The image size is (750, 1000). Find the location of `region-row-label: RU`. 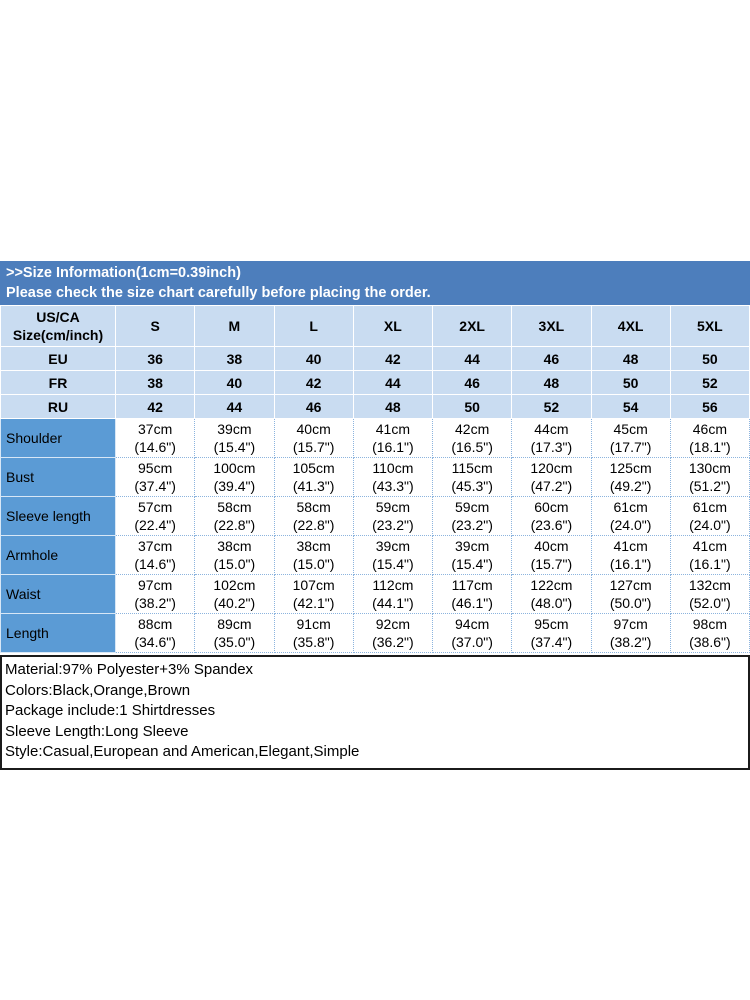

region-row-label: RU is located at coordinates (58, 406).